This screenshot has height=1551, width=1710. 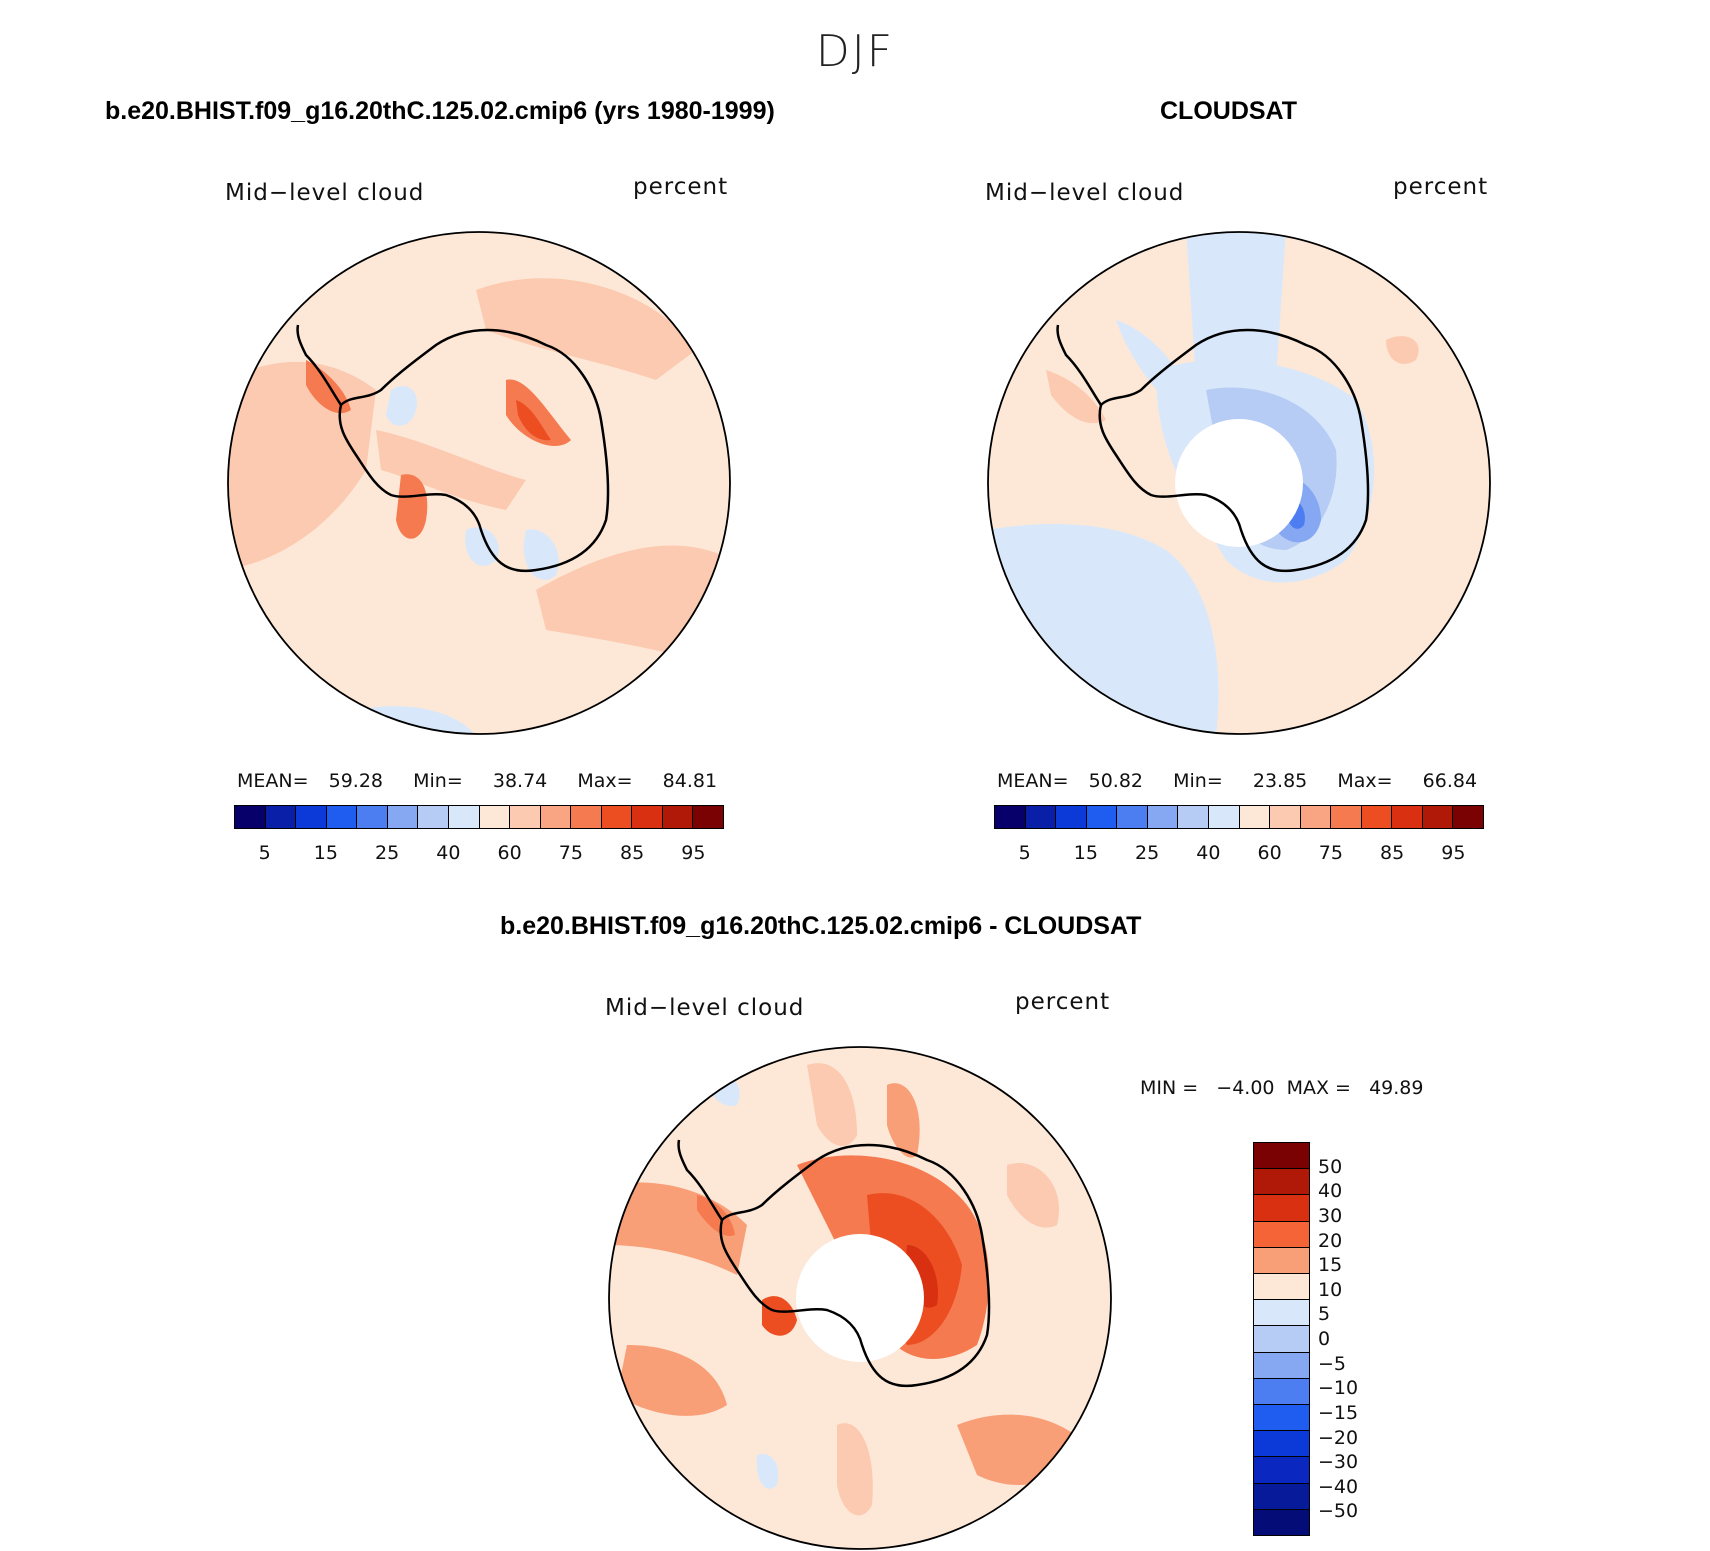 I want to click on colorbar-tick-label: −30, so click(x=1338, y=1462).